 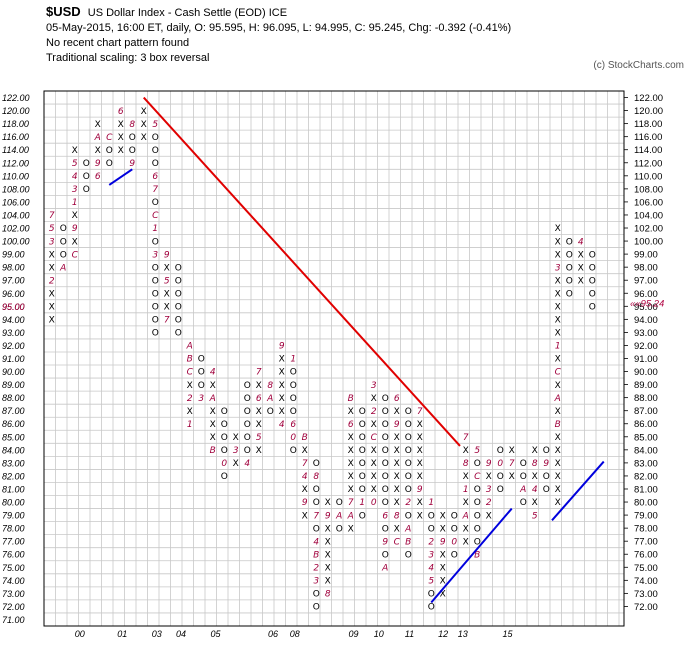 I want to click on bullish-support-3-trendline, so click(x=578, y=490).